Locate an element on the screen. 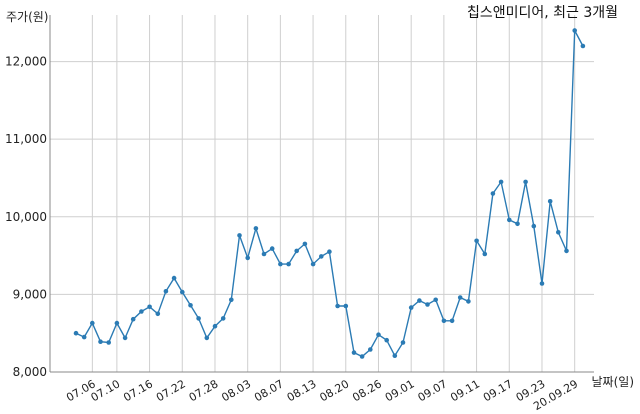 The image size is (640, 414). x-tick-label: 07.16 is located at coordinates (138, 390).